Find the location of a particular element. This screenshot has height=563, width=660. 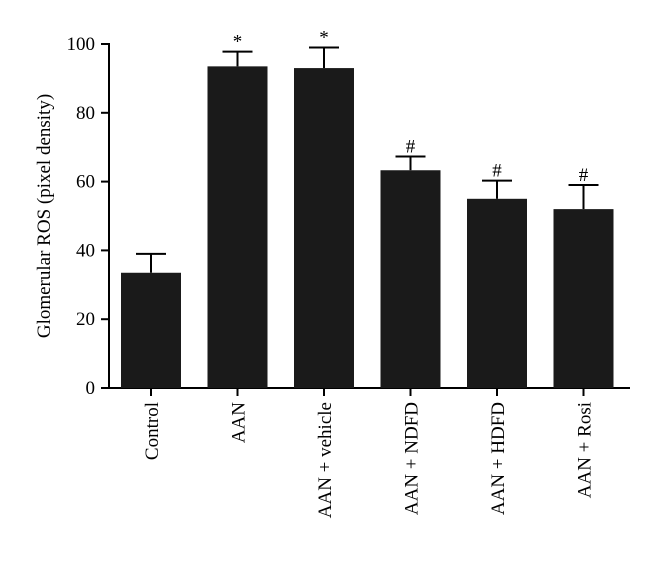

y-axis-label: Glomerular ROS (pixel density) is located at coordinates (44, 216).